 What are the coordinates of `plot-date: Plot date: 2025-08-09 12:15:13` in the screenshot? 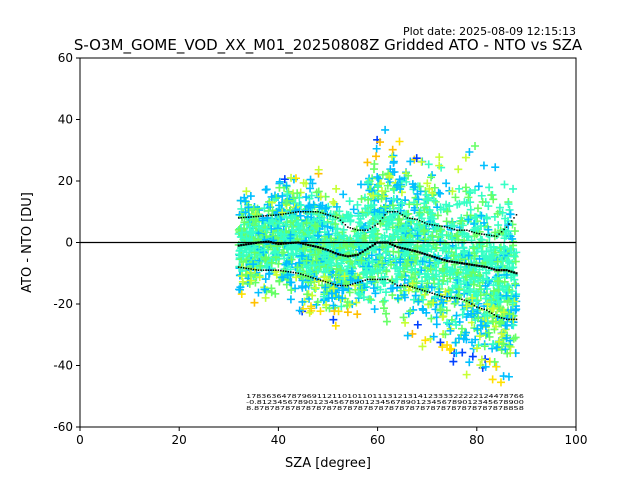 It's located at (489, 31).